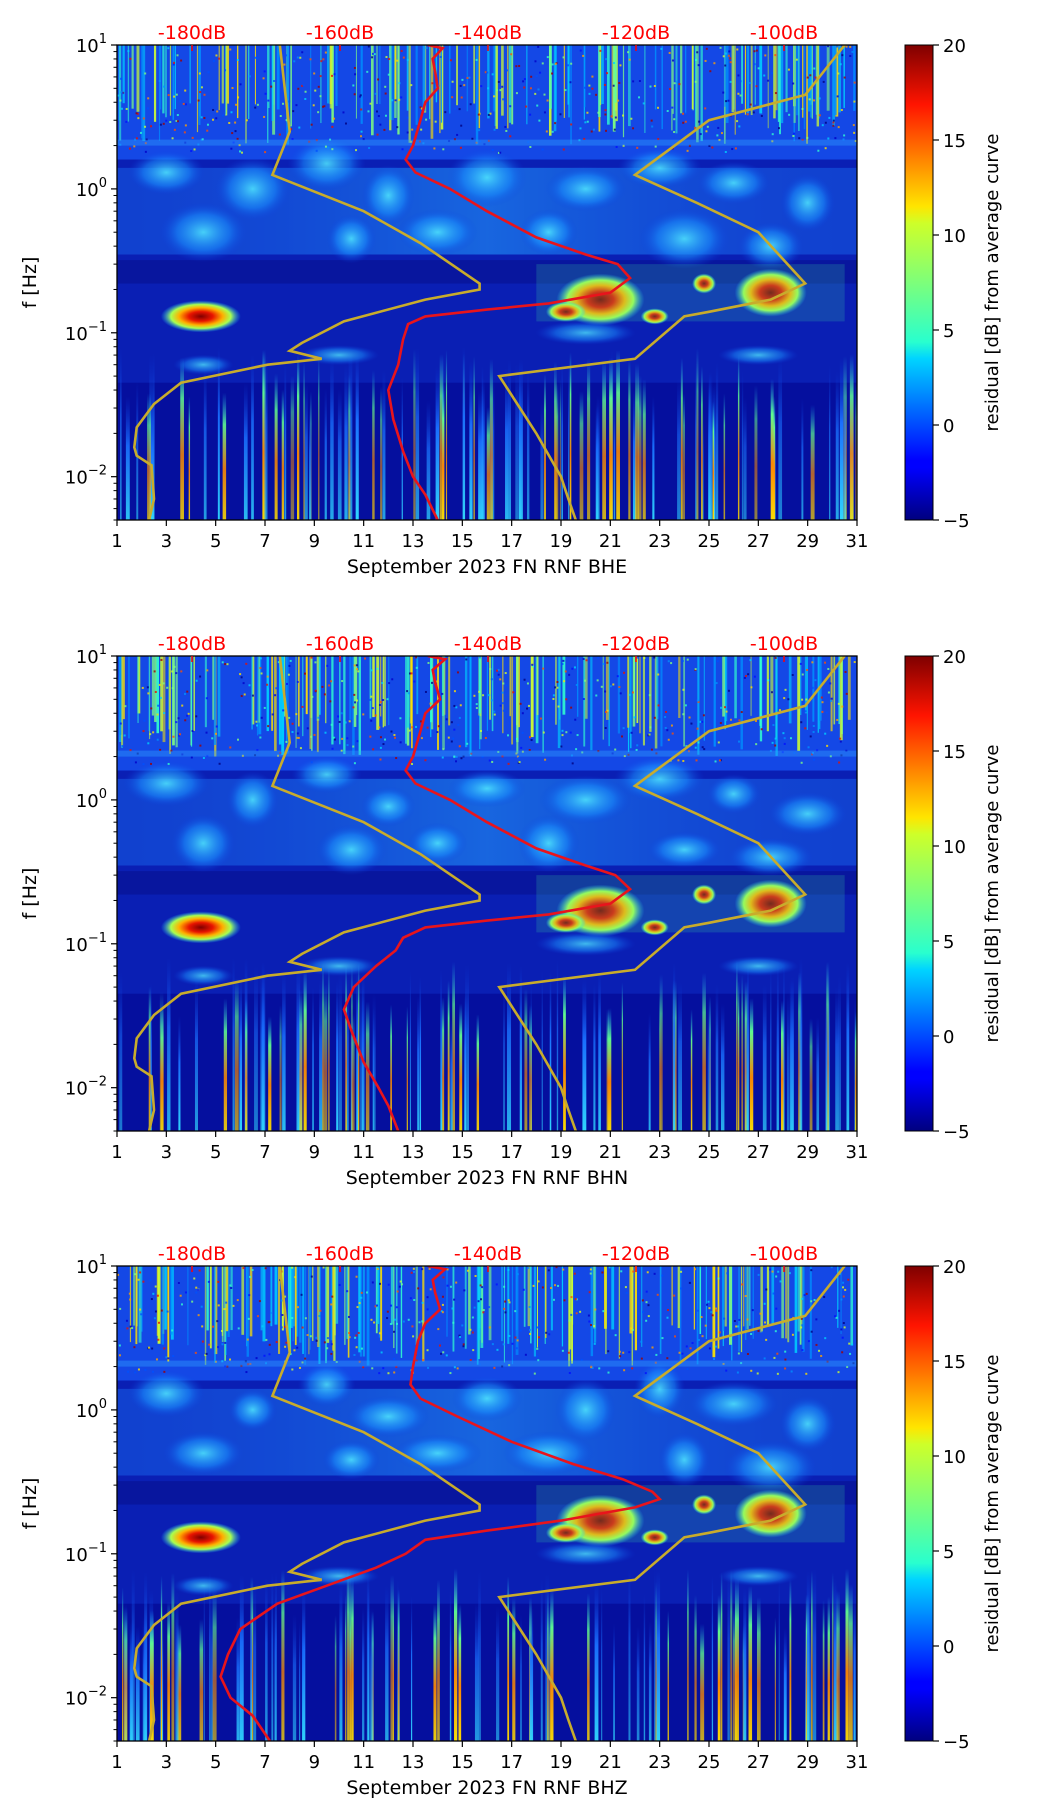  What do you see at coordinates (192, 1254) in the screenshot?
I see `db-scale-label: -180dB` at bounding box center [192, 1254].